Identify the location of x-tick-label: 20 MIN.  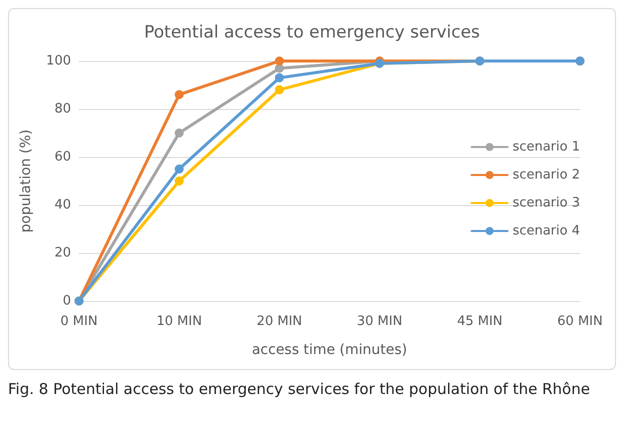
(279, 321).